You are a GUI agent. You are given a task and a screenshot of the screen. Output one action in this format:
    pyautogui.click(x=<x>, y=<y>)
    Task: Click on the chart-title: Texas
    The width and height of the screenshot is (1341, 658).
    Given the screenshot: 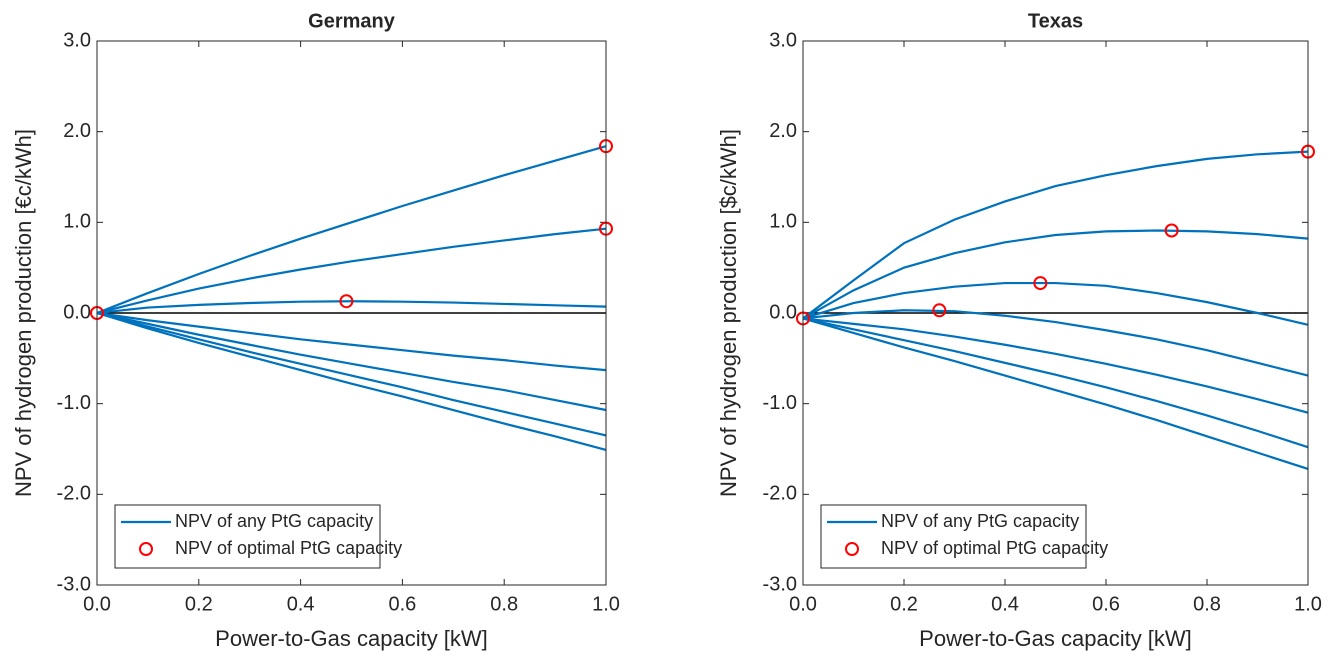 What is the action you would take?
    pyautogui.click(x=1055, y=21)
    